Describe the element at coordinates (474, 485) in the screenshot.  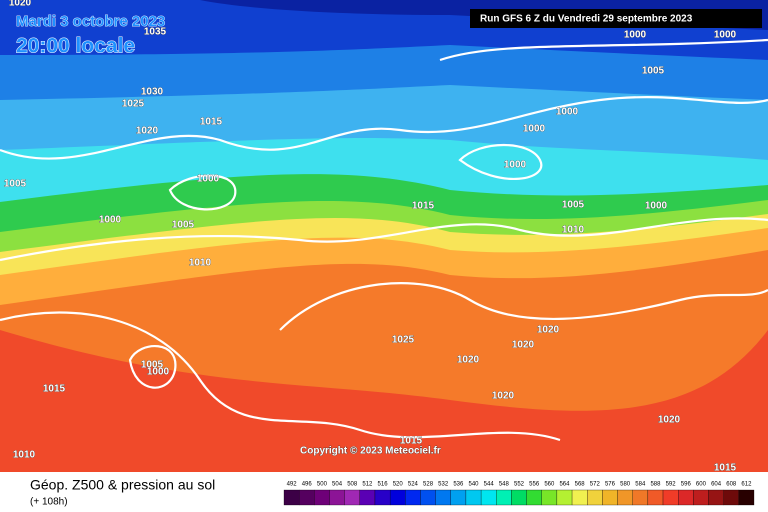
I see `scale-label: 540` at that location.